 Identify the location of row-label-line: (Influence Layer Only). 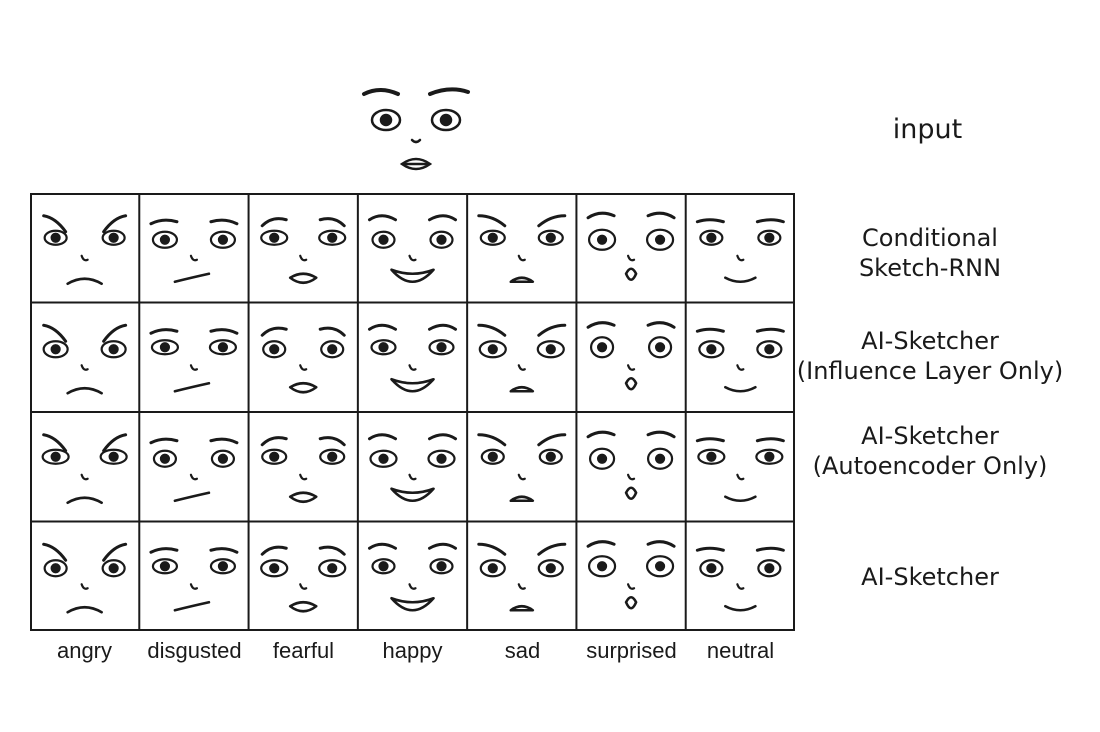
(930, 371).